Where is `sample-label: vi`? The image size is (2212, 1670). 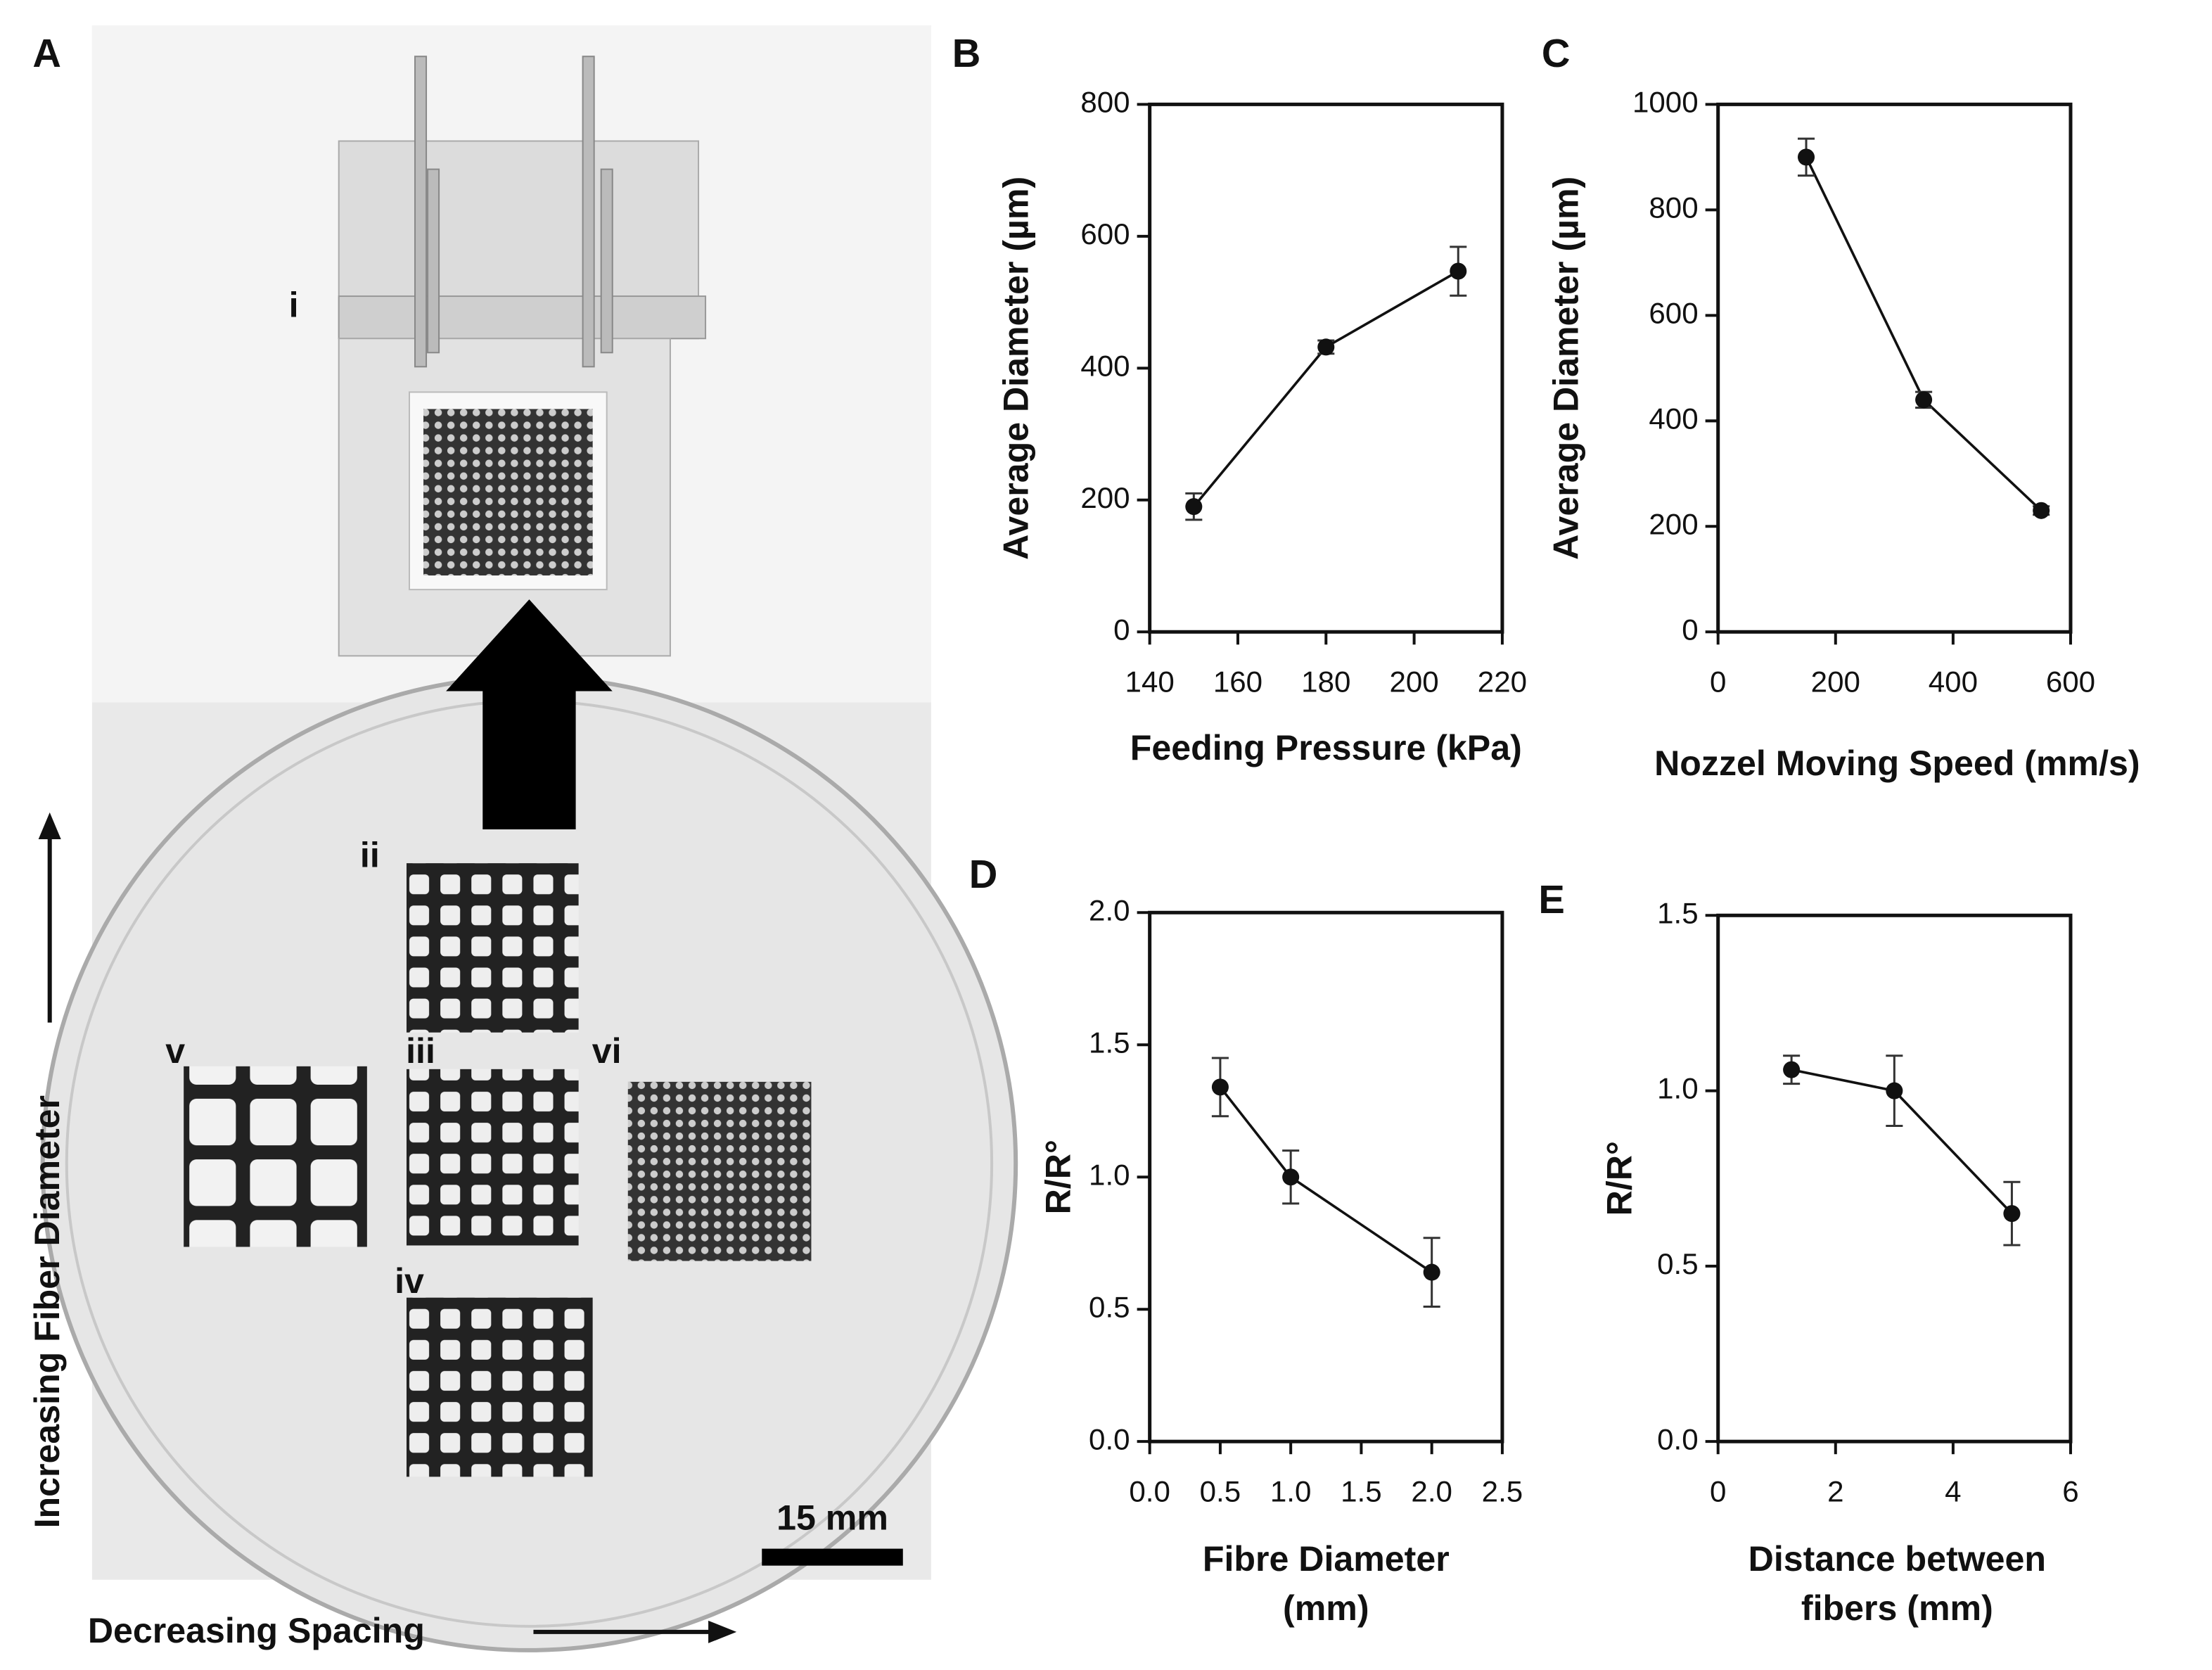
sample-label: vi is located at coordinates (607, 1051).